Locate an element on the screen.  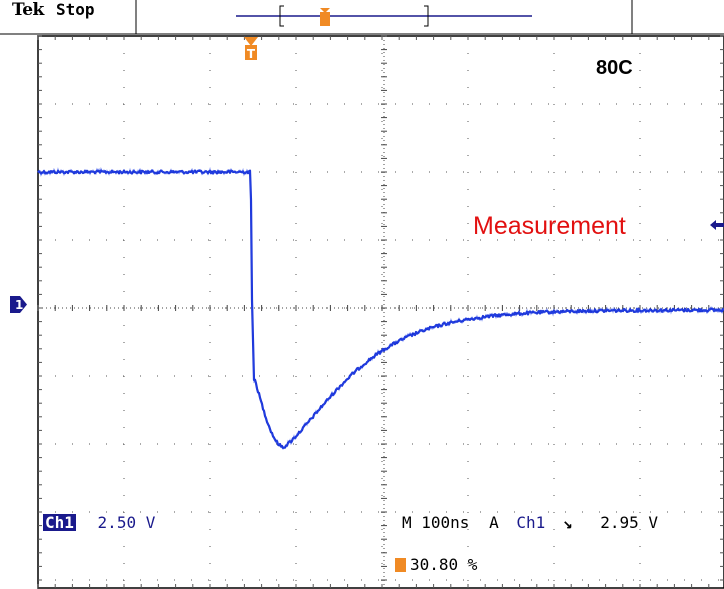
trigger-position-value: 30.80 % is located at coordinates (444, 564).